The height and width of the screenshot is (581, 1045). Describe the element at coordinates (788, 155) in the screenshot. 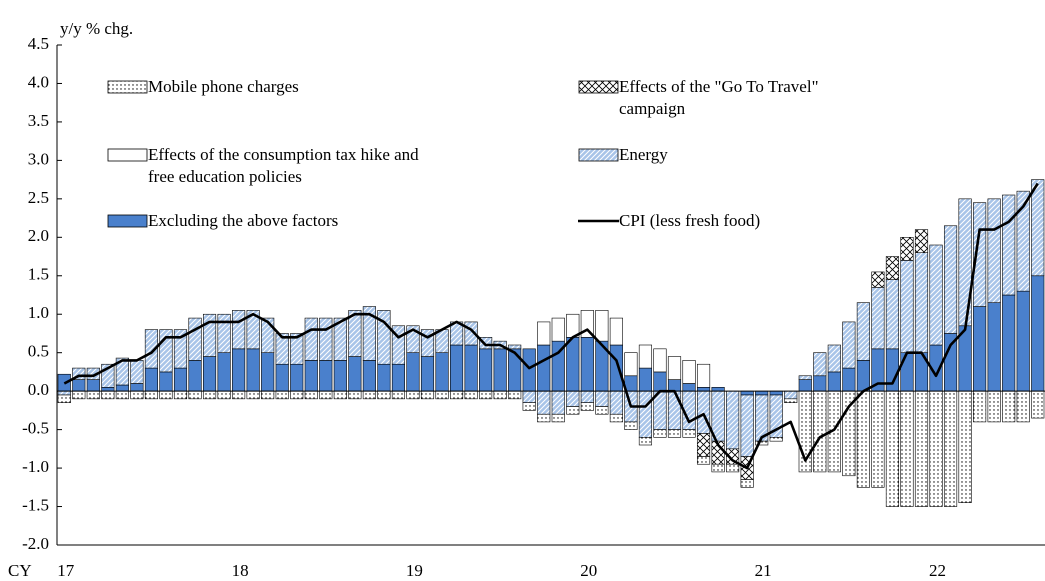

I see `legend-item: Energy` at that location.